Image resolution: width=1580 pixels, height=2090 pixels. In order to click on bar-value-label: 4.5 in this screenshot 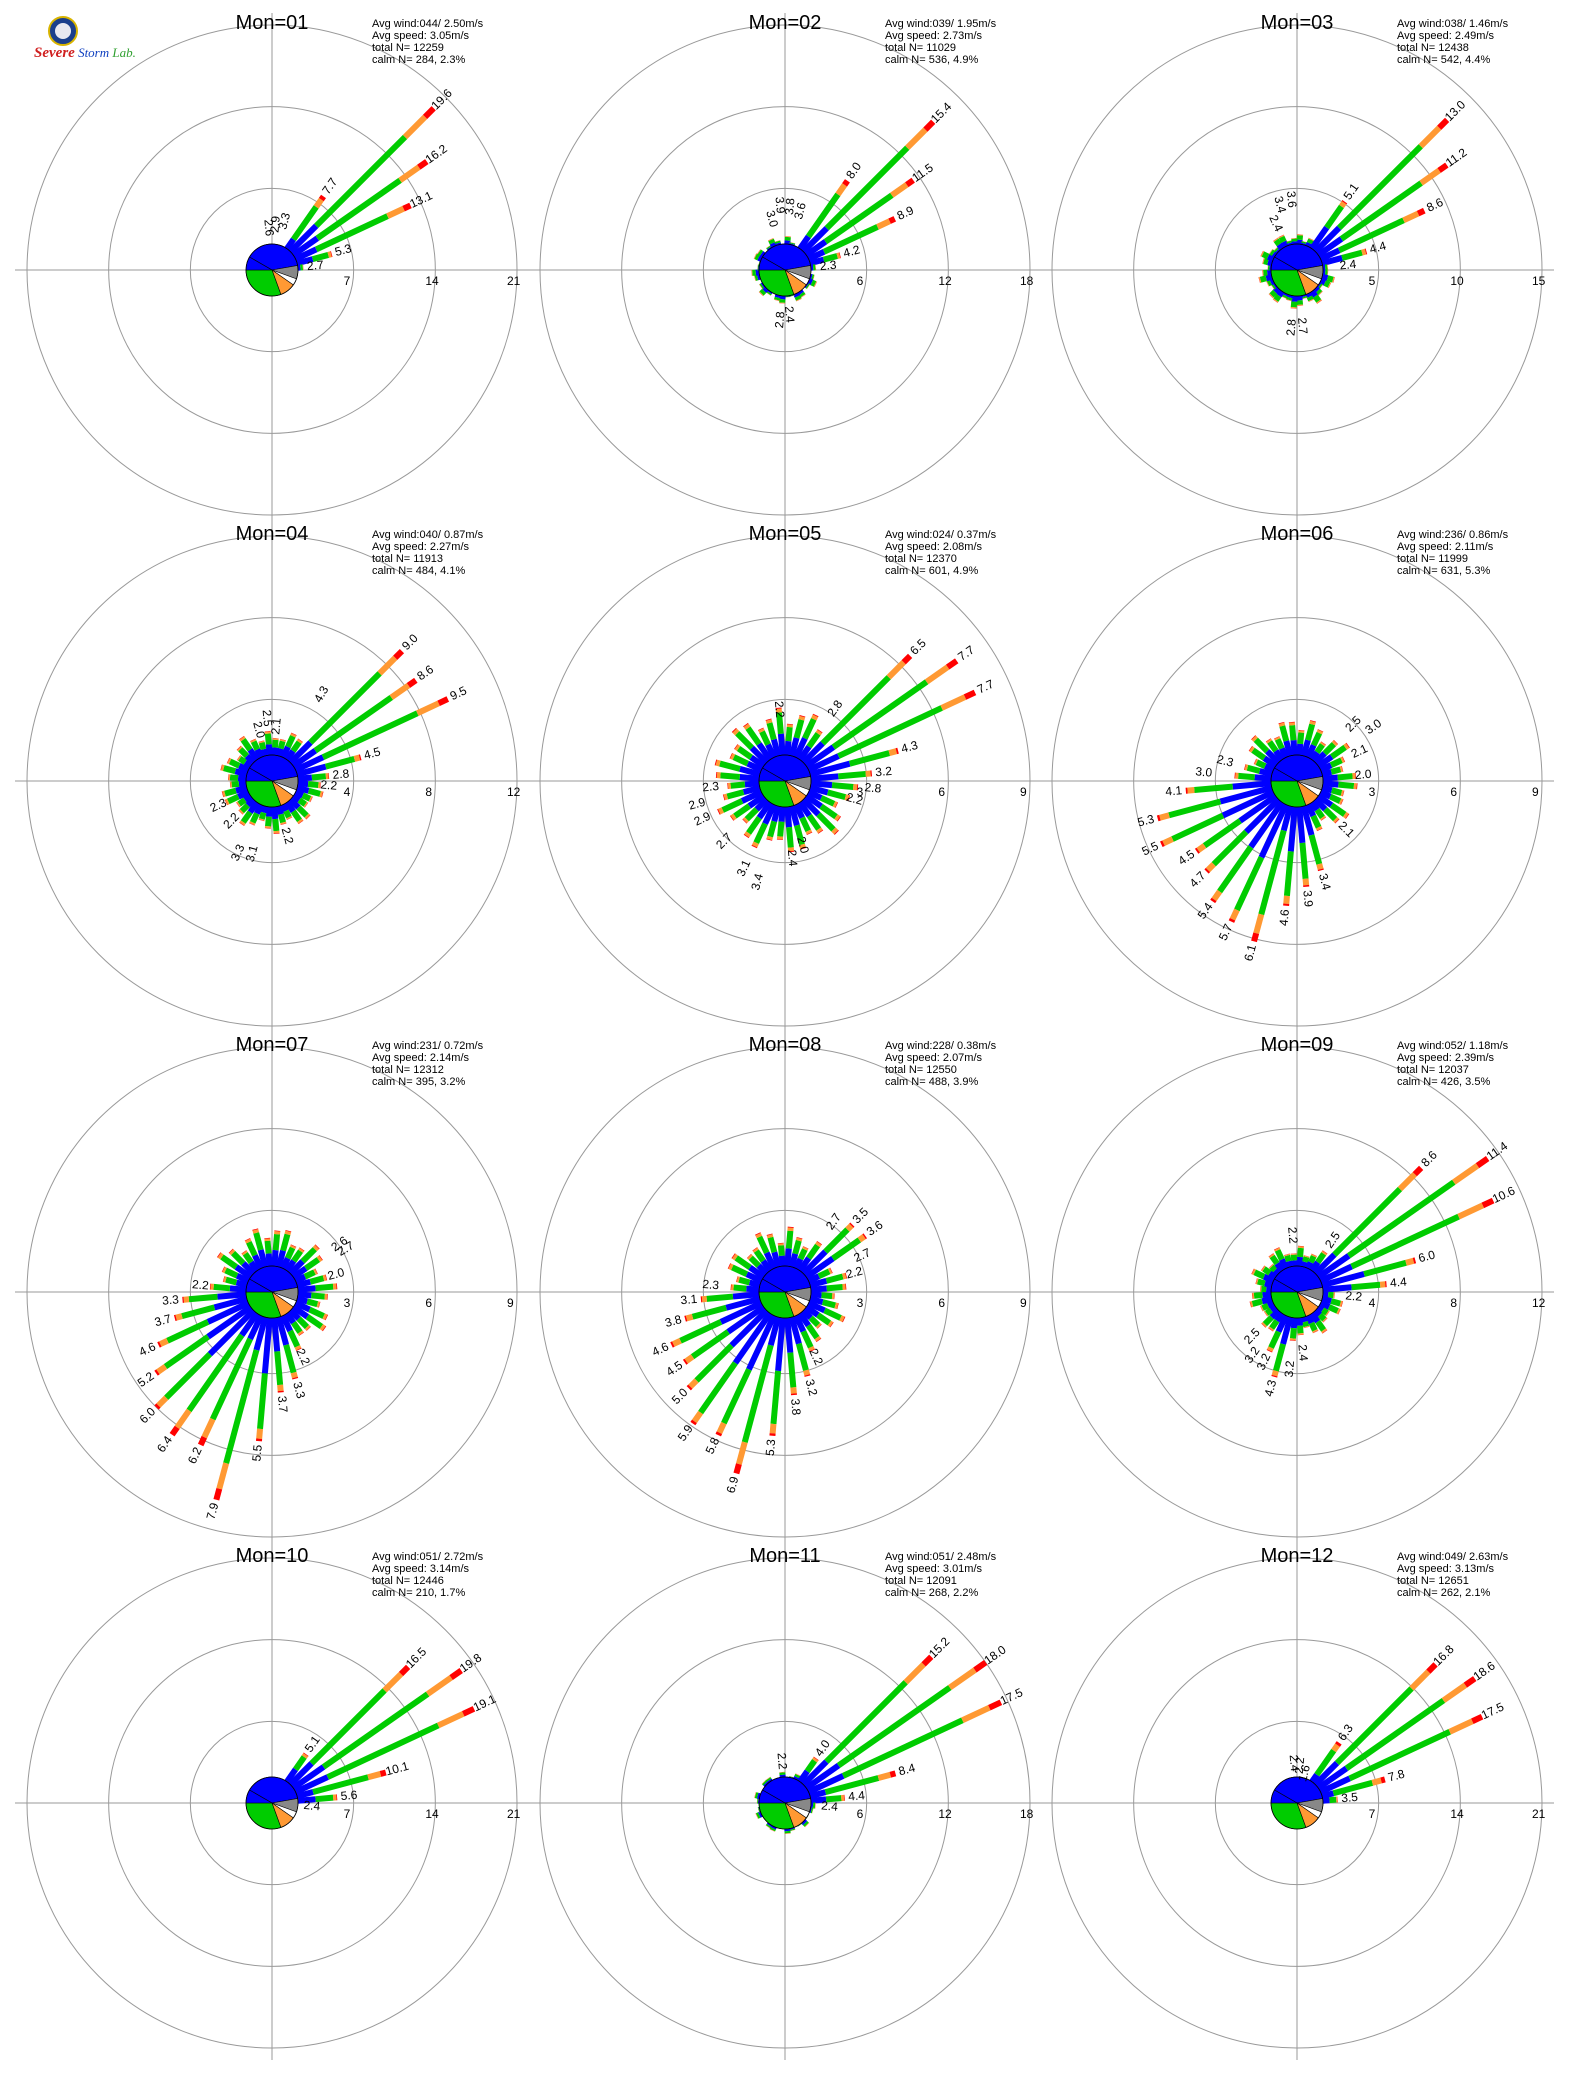, I will do `click(1186, 857)`.